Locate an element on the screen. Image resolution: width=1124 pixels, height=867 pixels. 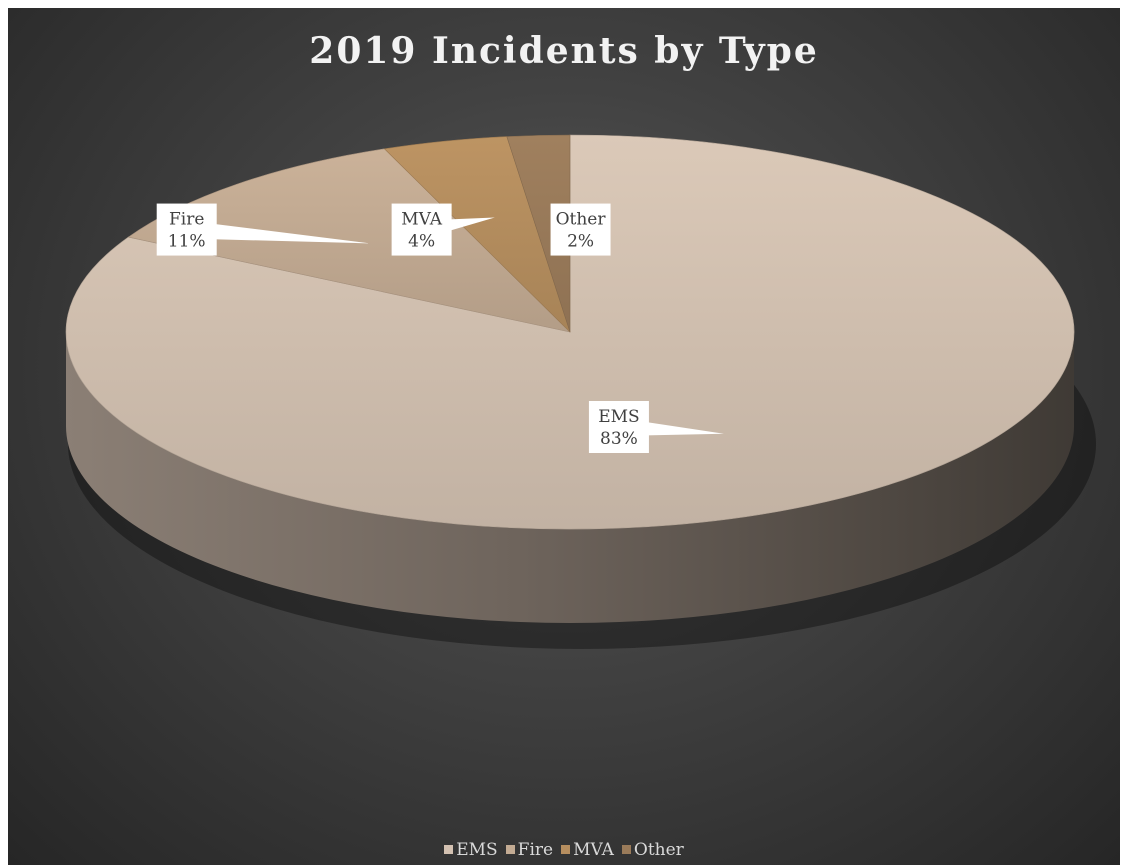
data-label-box-fire is located at coordinates (186, 229).